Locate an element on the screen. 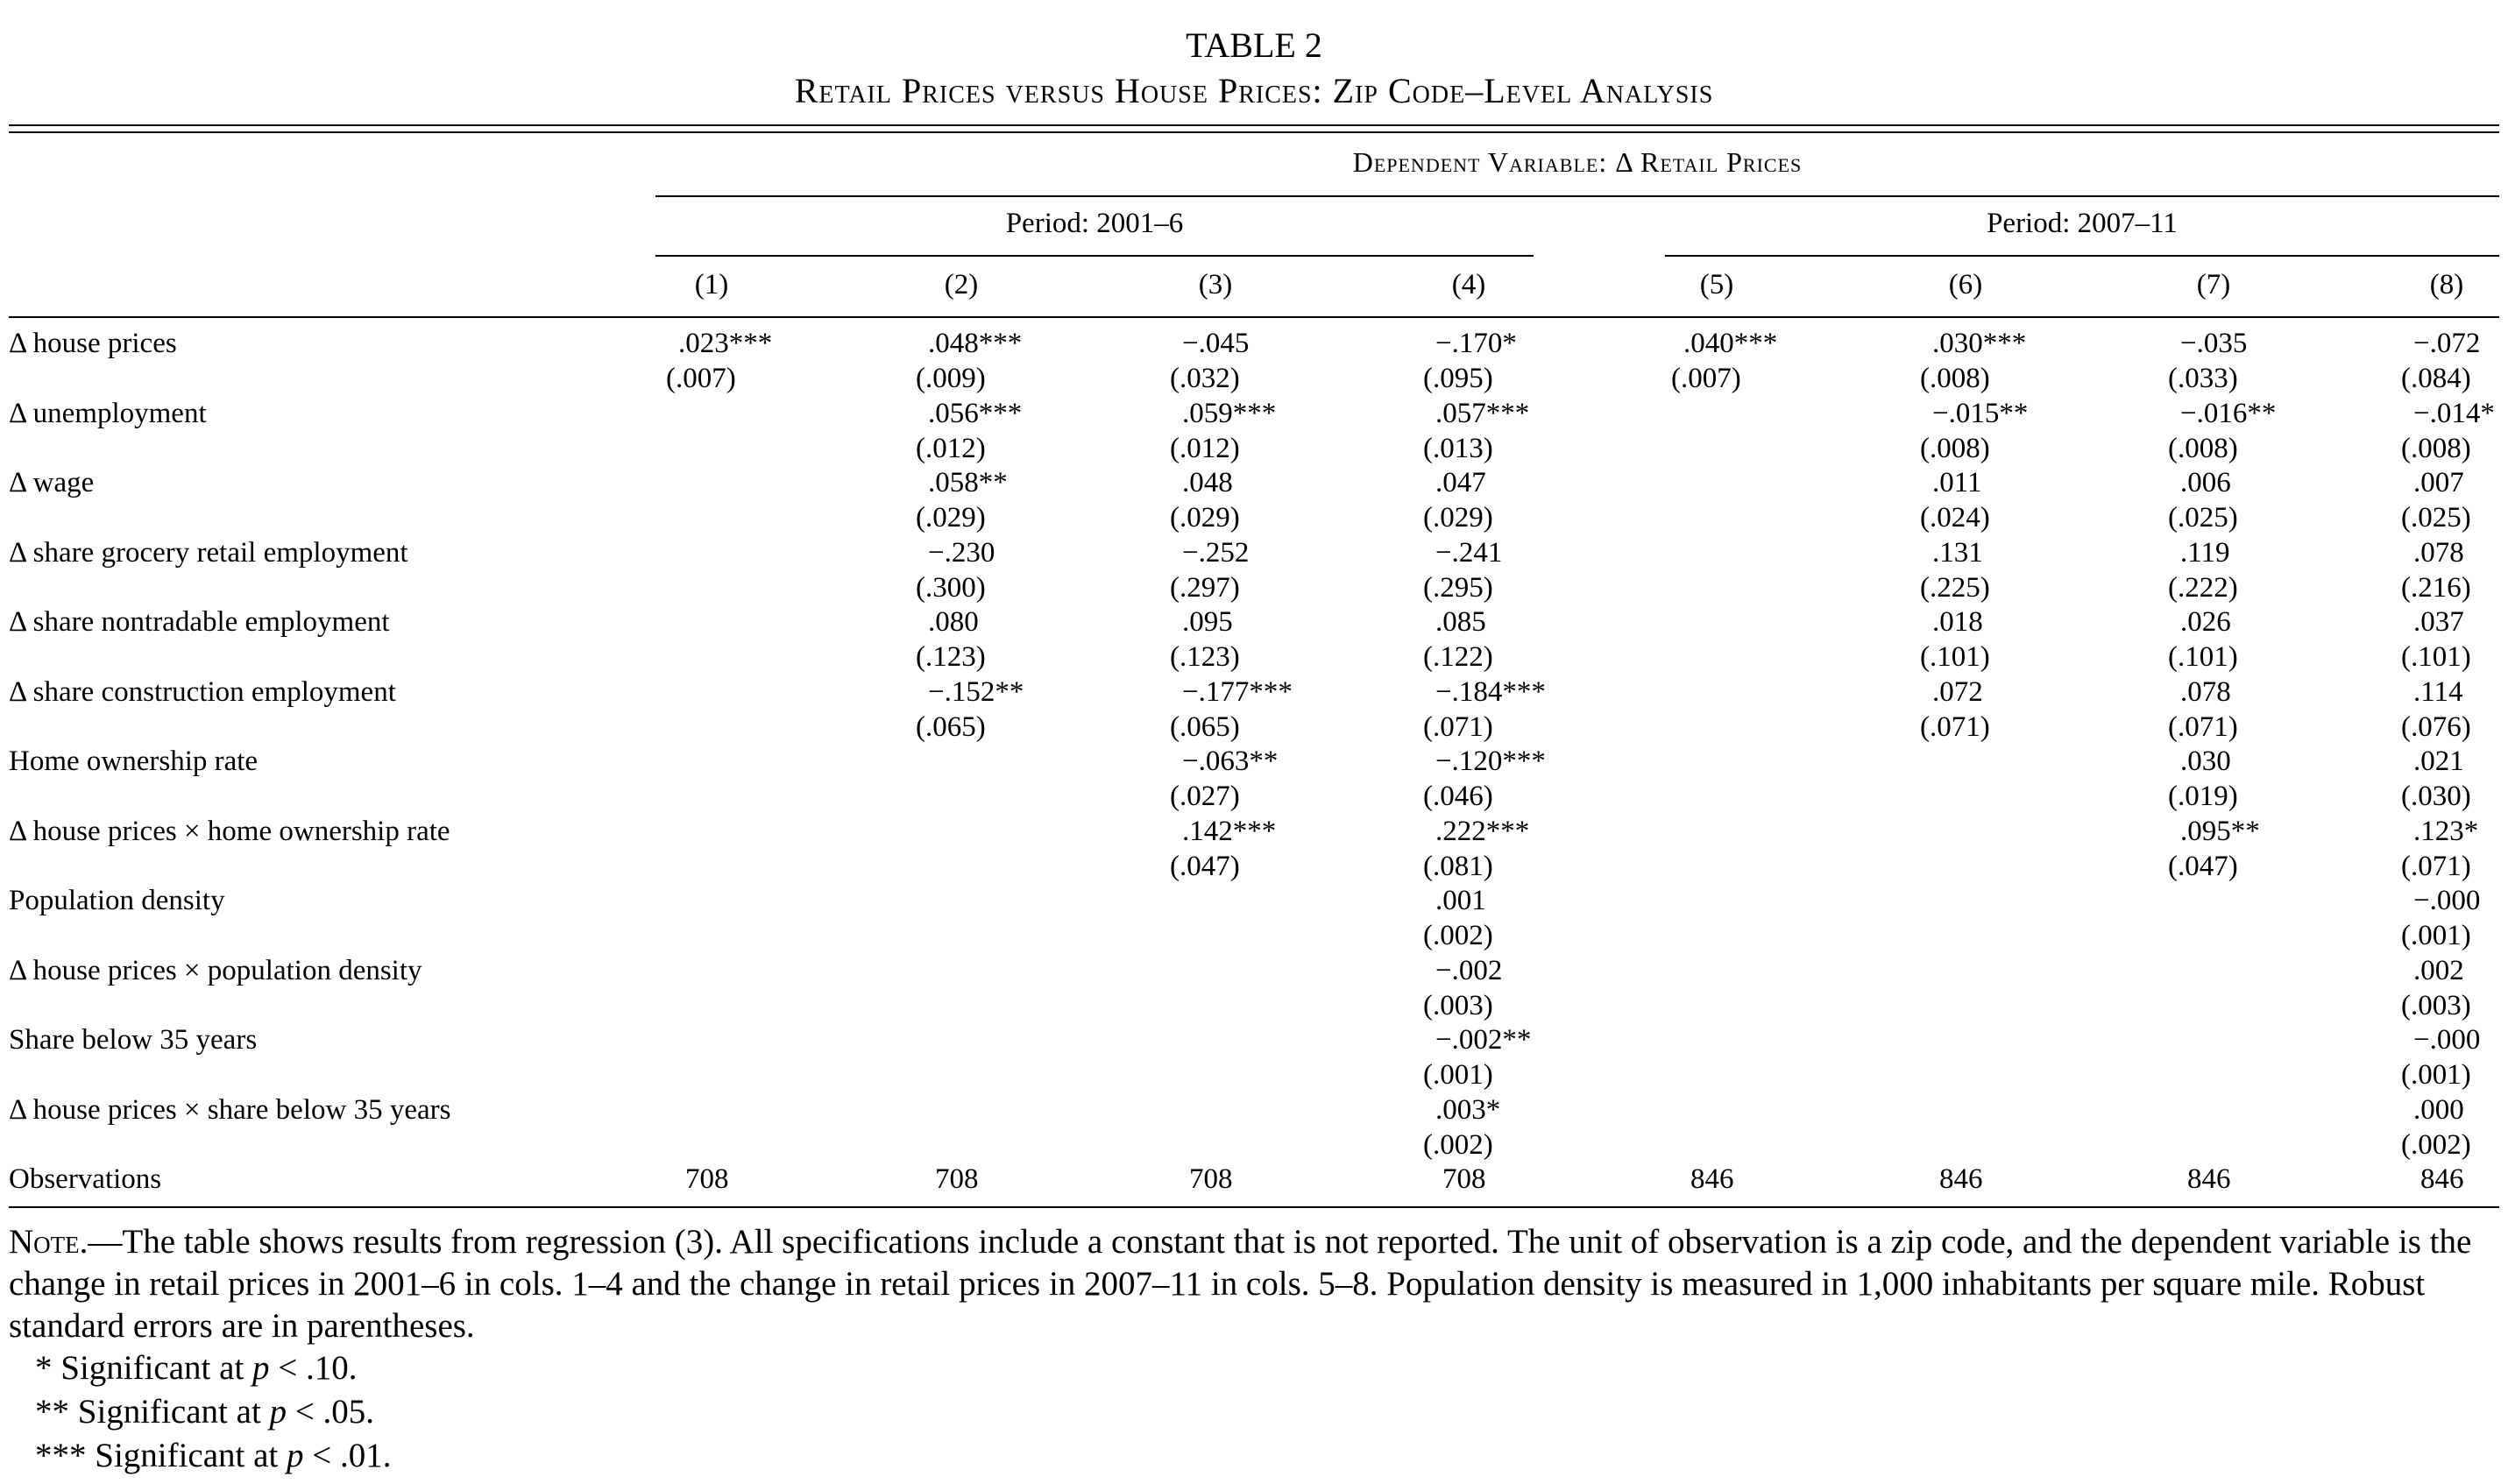 Image resolution: width=2508 pixels, height=1484 pixels. standard-error-cell: (.002) is located at coordinates (1458, 936).